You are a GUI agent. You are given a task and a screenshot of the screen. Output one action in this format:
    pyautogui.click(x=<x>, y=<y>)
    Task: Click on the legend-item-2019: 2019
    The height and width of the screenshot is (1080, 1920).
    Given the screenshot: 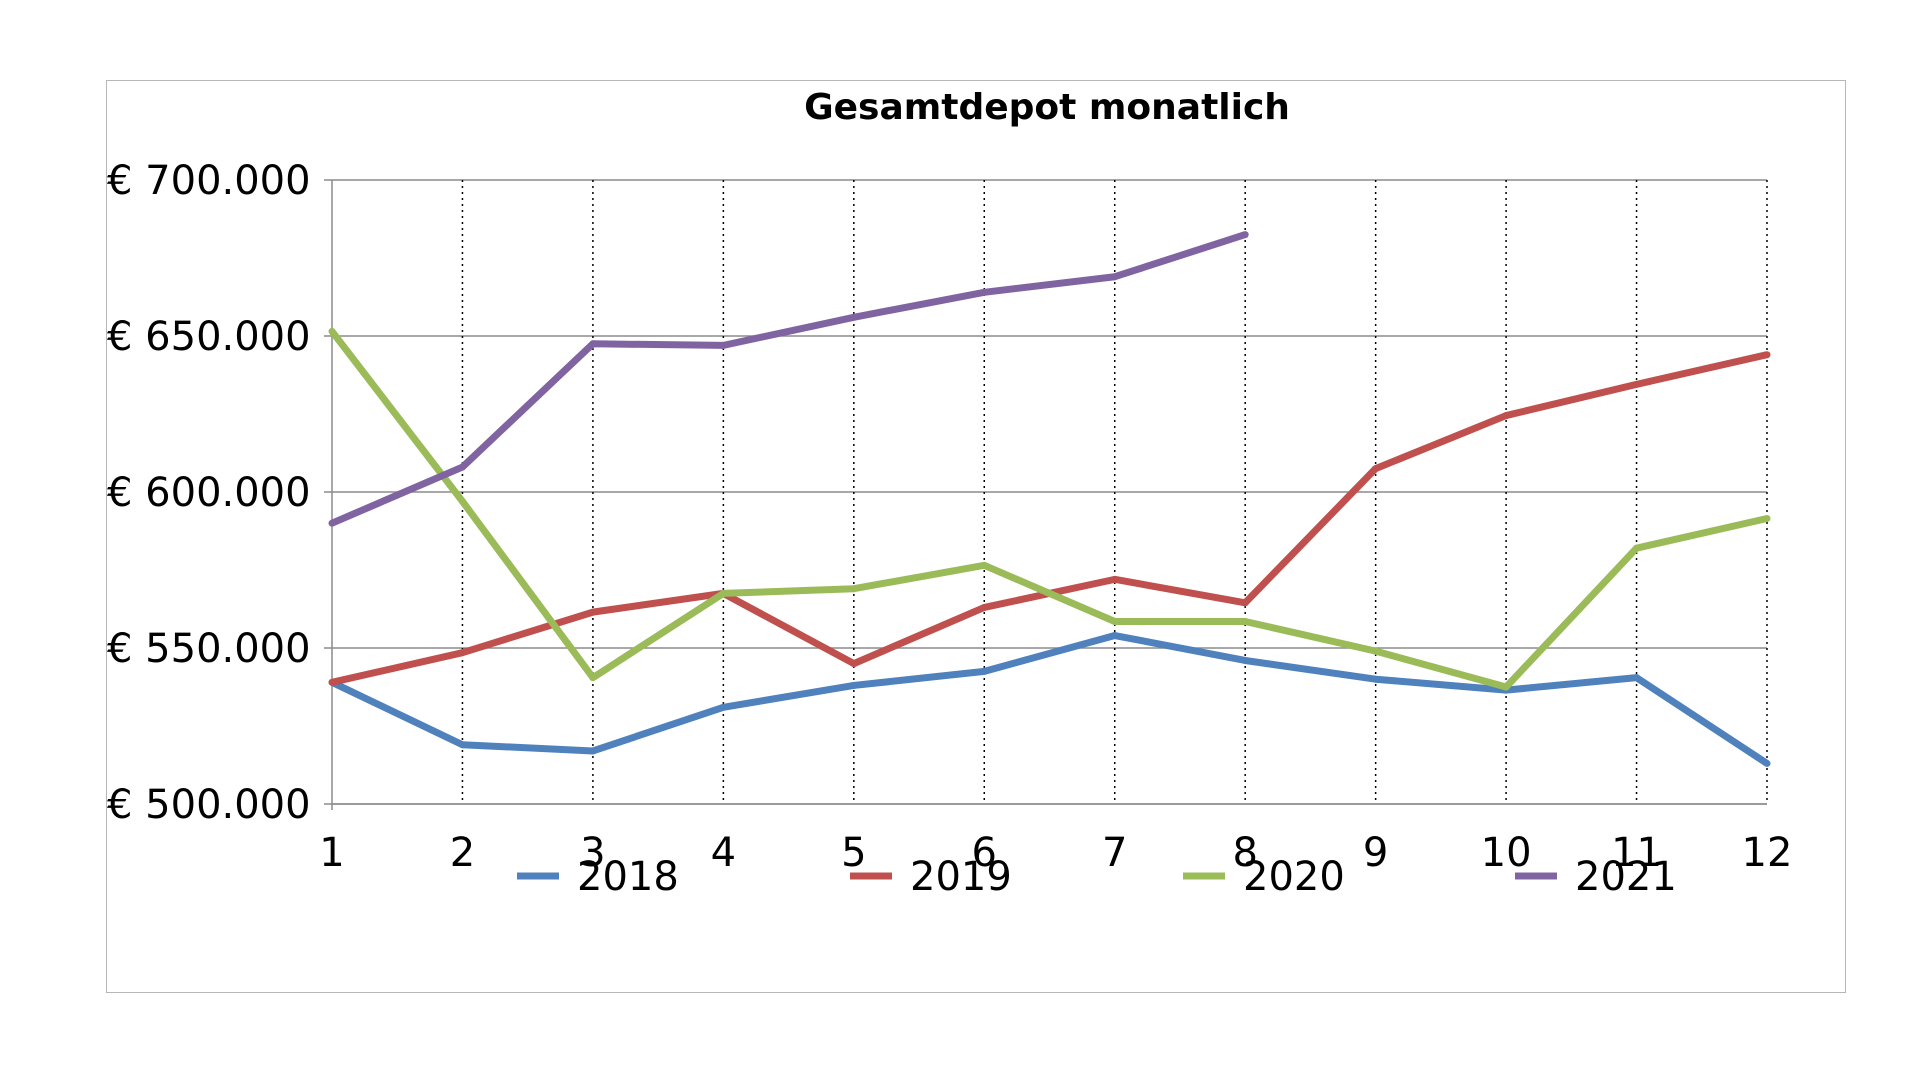 What is the action you would take?
    pyautogui.click(x=931, y=877)
    